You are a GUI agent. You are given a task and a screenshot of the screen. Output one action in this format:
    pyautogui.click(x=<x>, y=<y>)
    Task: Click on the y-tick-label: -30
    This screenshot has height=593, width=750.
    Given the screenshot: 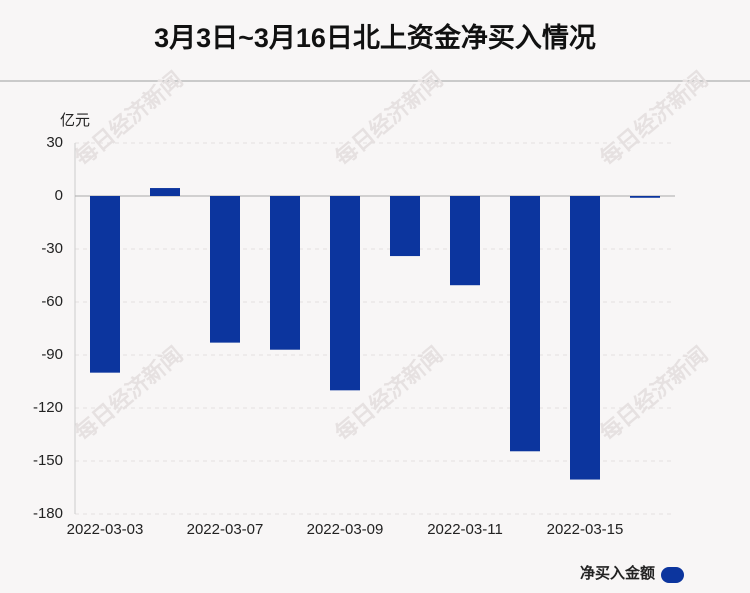 What is the action you would take?
    pyautogui.click(x=52, y=248)
    